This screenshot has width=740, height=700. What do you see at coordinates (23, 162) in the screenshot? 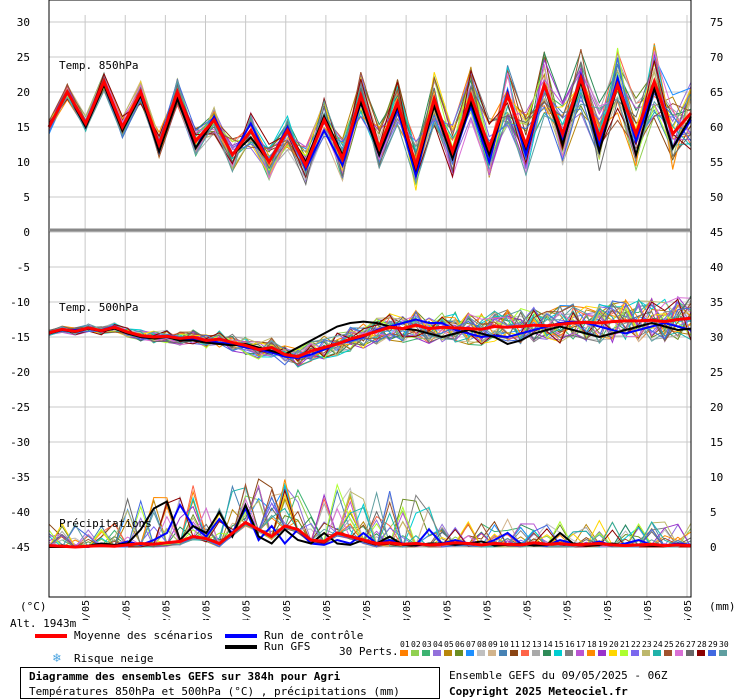
I see `y-tick-left: 10` at bounding box center [23, 162].